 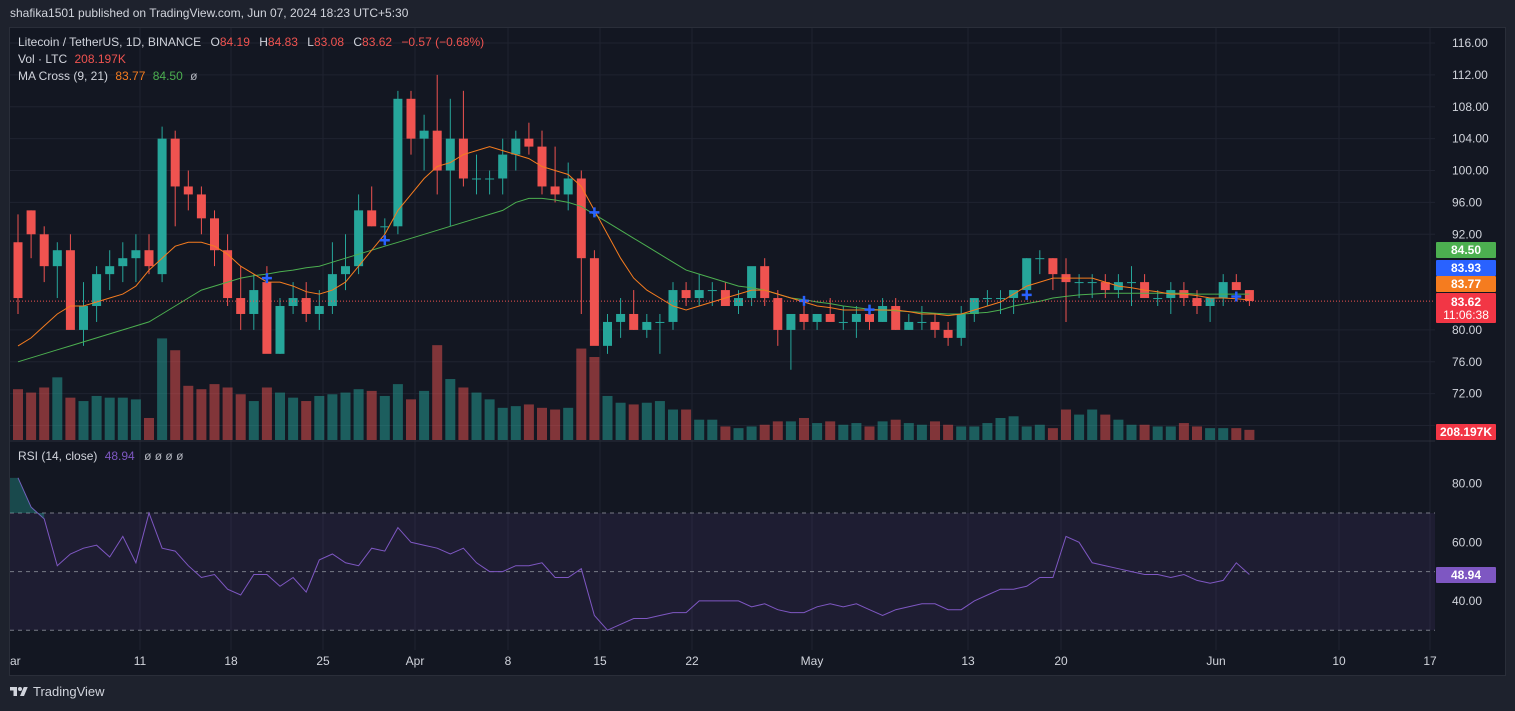 What do you see at coordinates (282, 42) in the screenshot?
I see `high-value: 84.83` at bounding box center [282, 42].